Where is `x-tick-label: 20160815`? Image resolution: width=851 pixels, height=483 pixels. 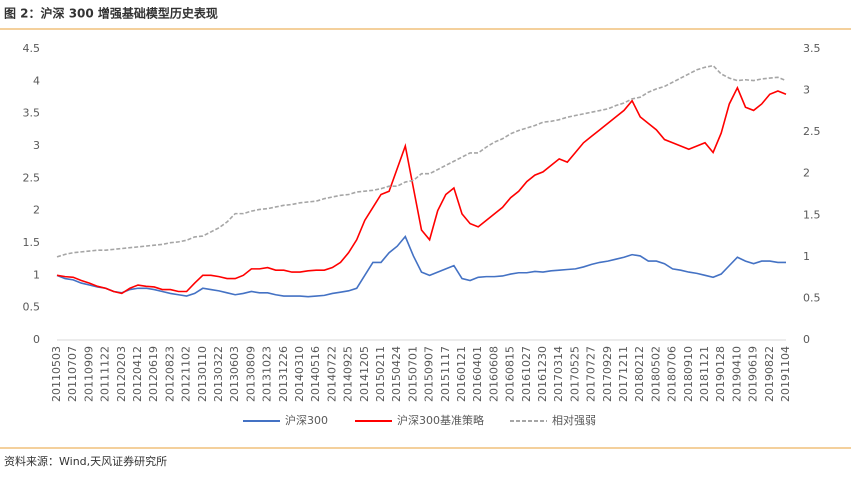 x-tick-label: 20160815 is located at coordinates (510, 374).